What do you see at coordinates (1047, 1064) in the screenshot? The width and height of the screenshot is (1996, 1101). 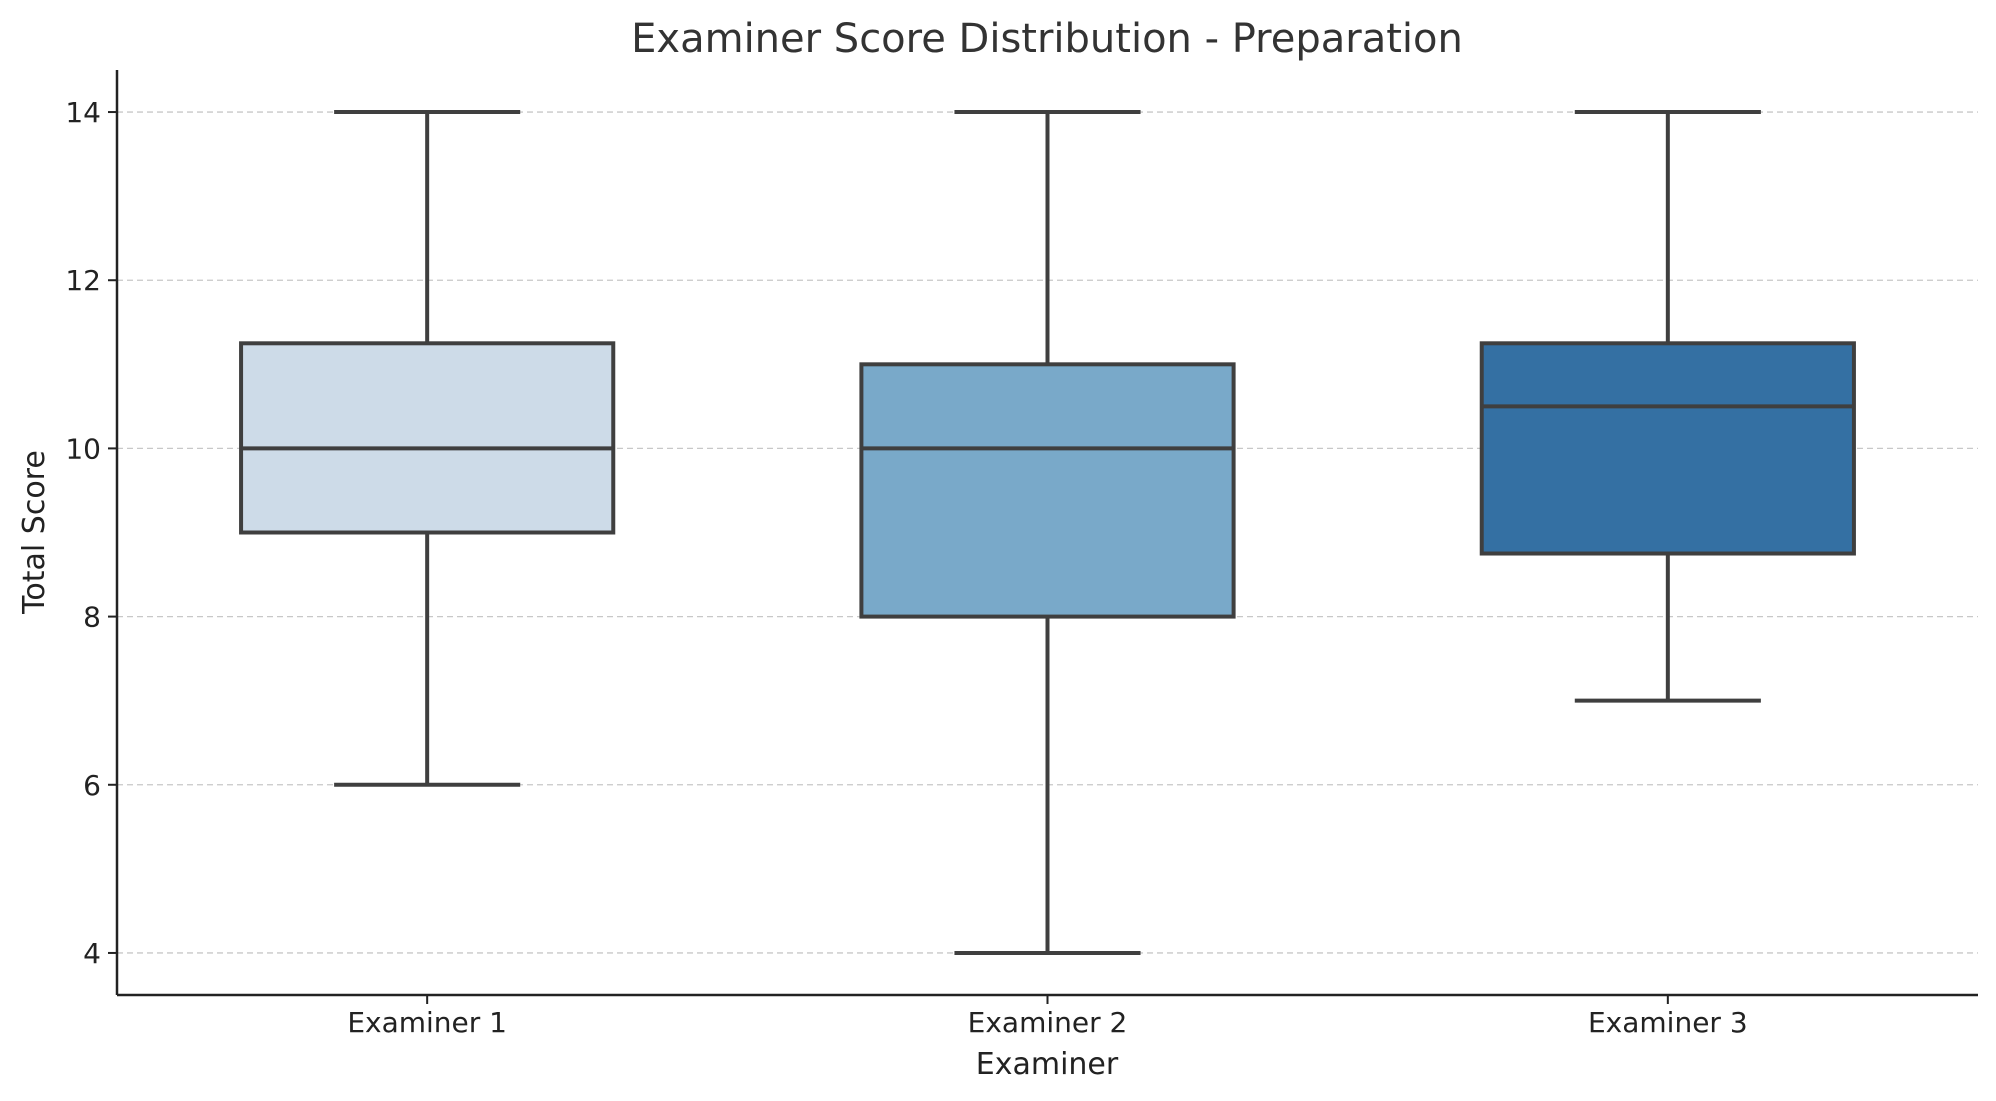 I see `x-axis-label: Examiner` at bounding box center [1047, 1064].